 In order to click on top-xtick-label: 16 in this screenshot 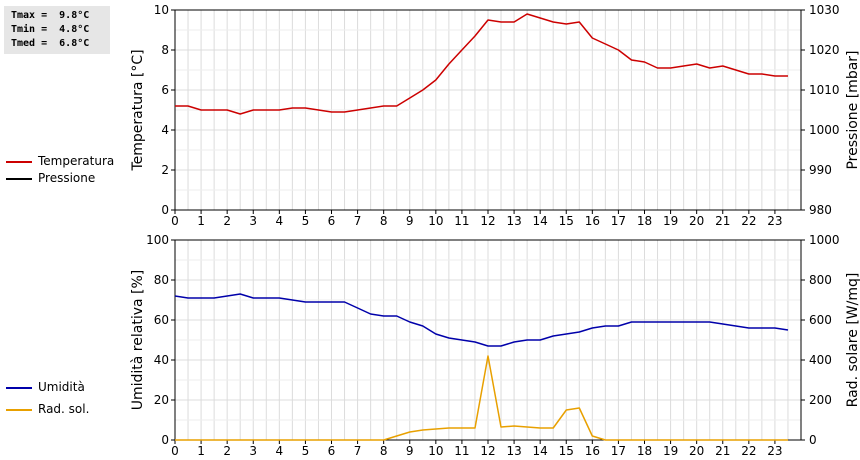, I will do `click(592, 221)`.